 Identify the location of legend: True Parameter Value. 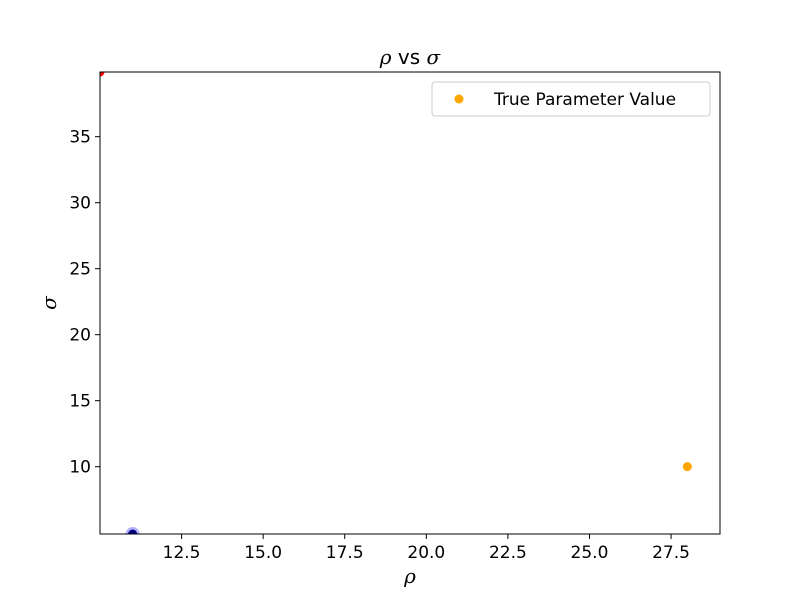
(571, 99).